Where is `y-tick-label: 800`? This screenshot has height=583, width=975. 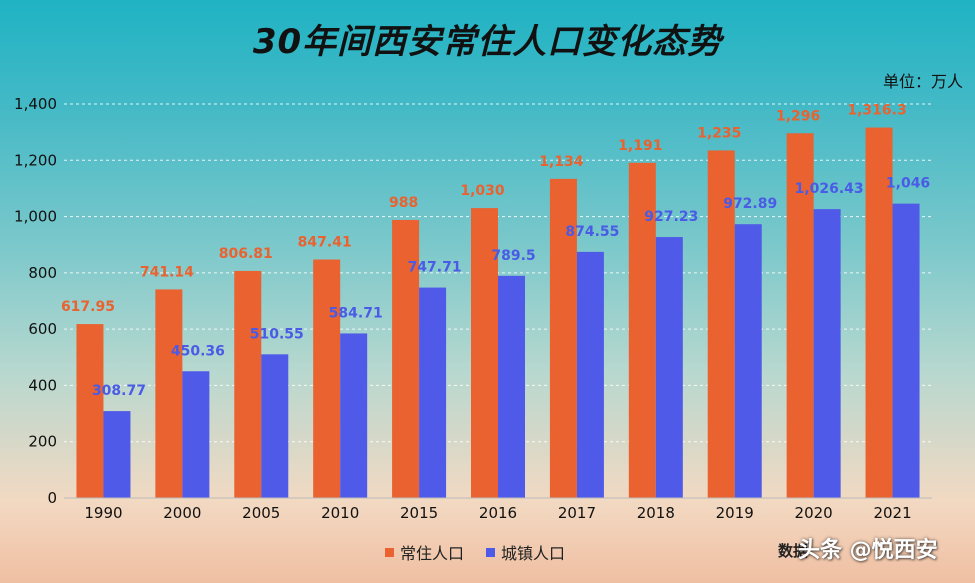 y-tick-label: 800 is located at coordinates (42, 273).